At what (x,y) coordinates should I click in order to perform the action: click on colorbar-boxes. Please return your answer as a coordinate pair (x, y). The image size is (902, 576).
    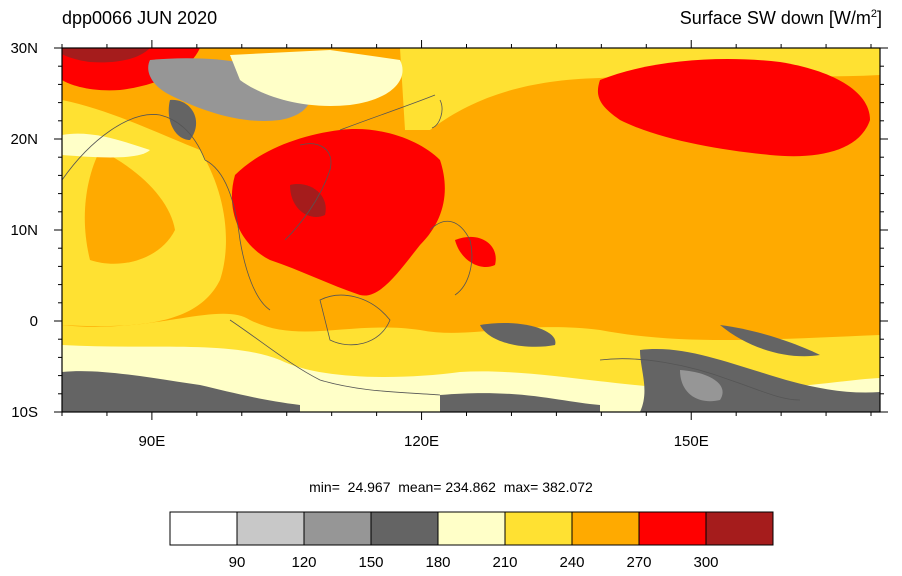
    Looking at the image, I should click on (471, 528).